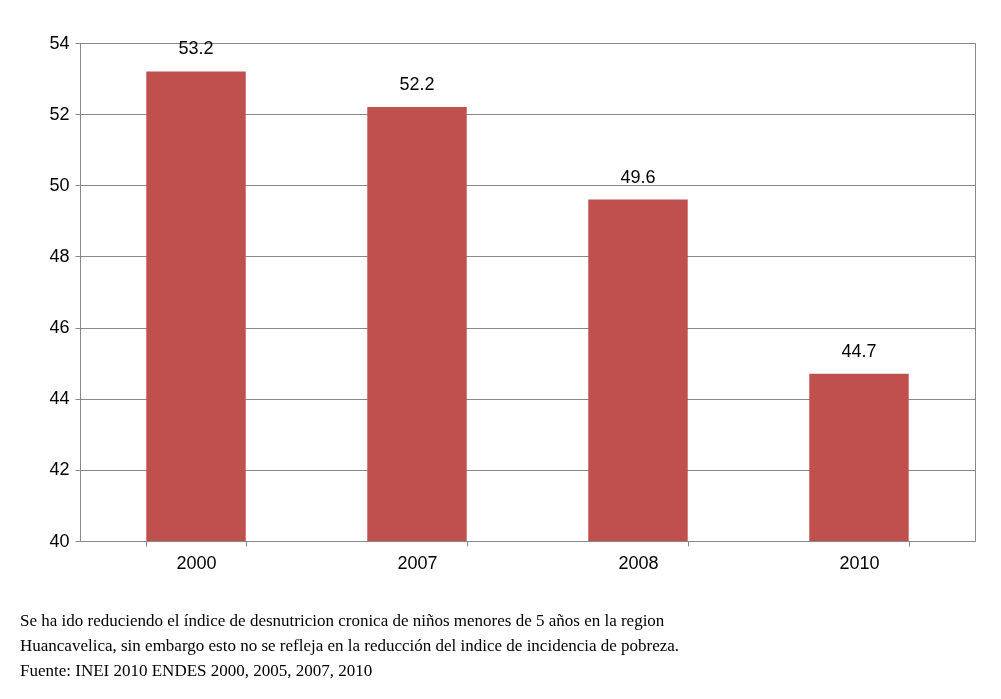  I want to click on data-label: 53.2, so click(196, 48).